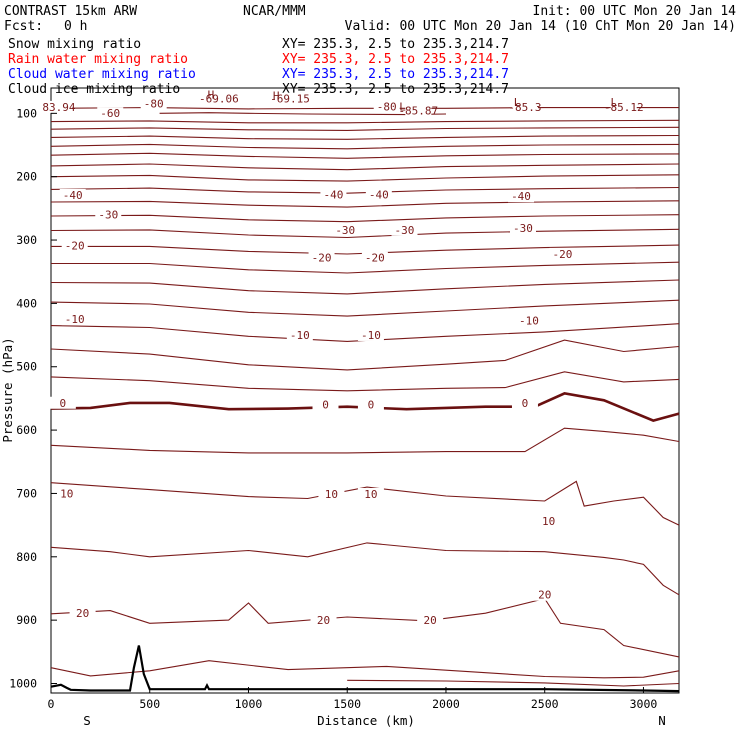 This screenshot has width=740, height=740. What do you see at coordinates (418, 111) in the screenshot?
I see `contour-label: -85.87` at bounding box center [418, 111].